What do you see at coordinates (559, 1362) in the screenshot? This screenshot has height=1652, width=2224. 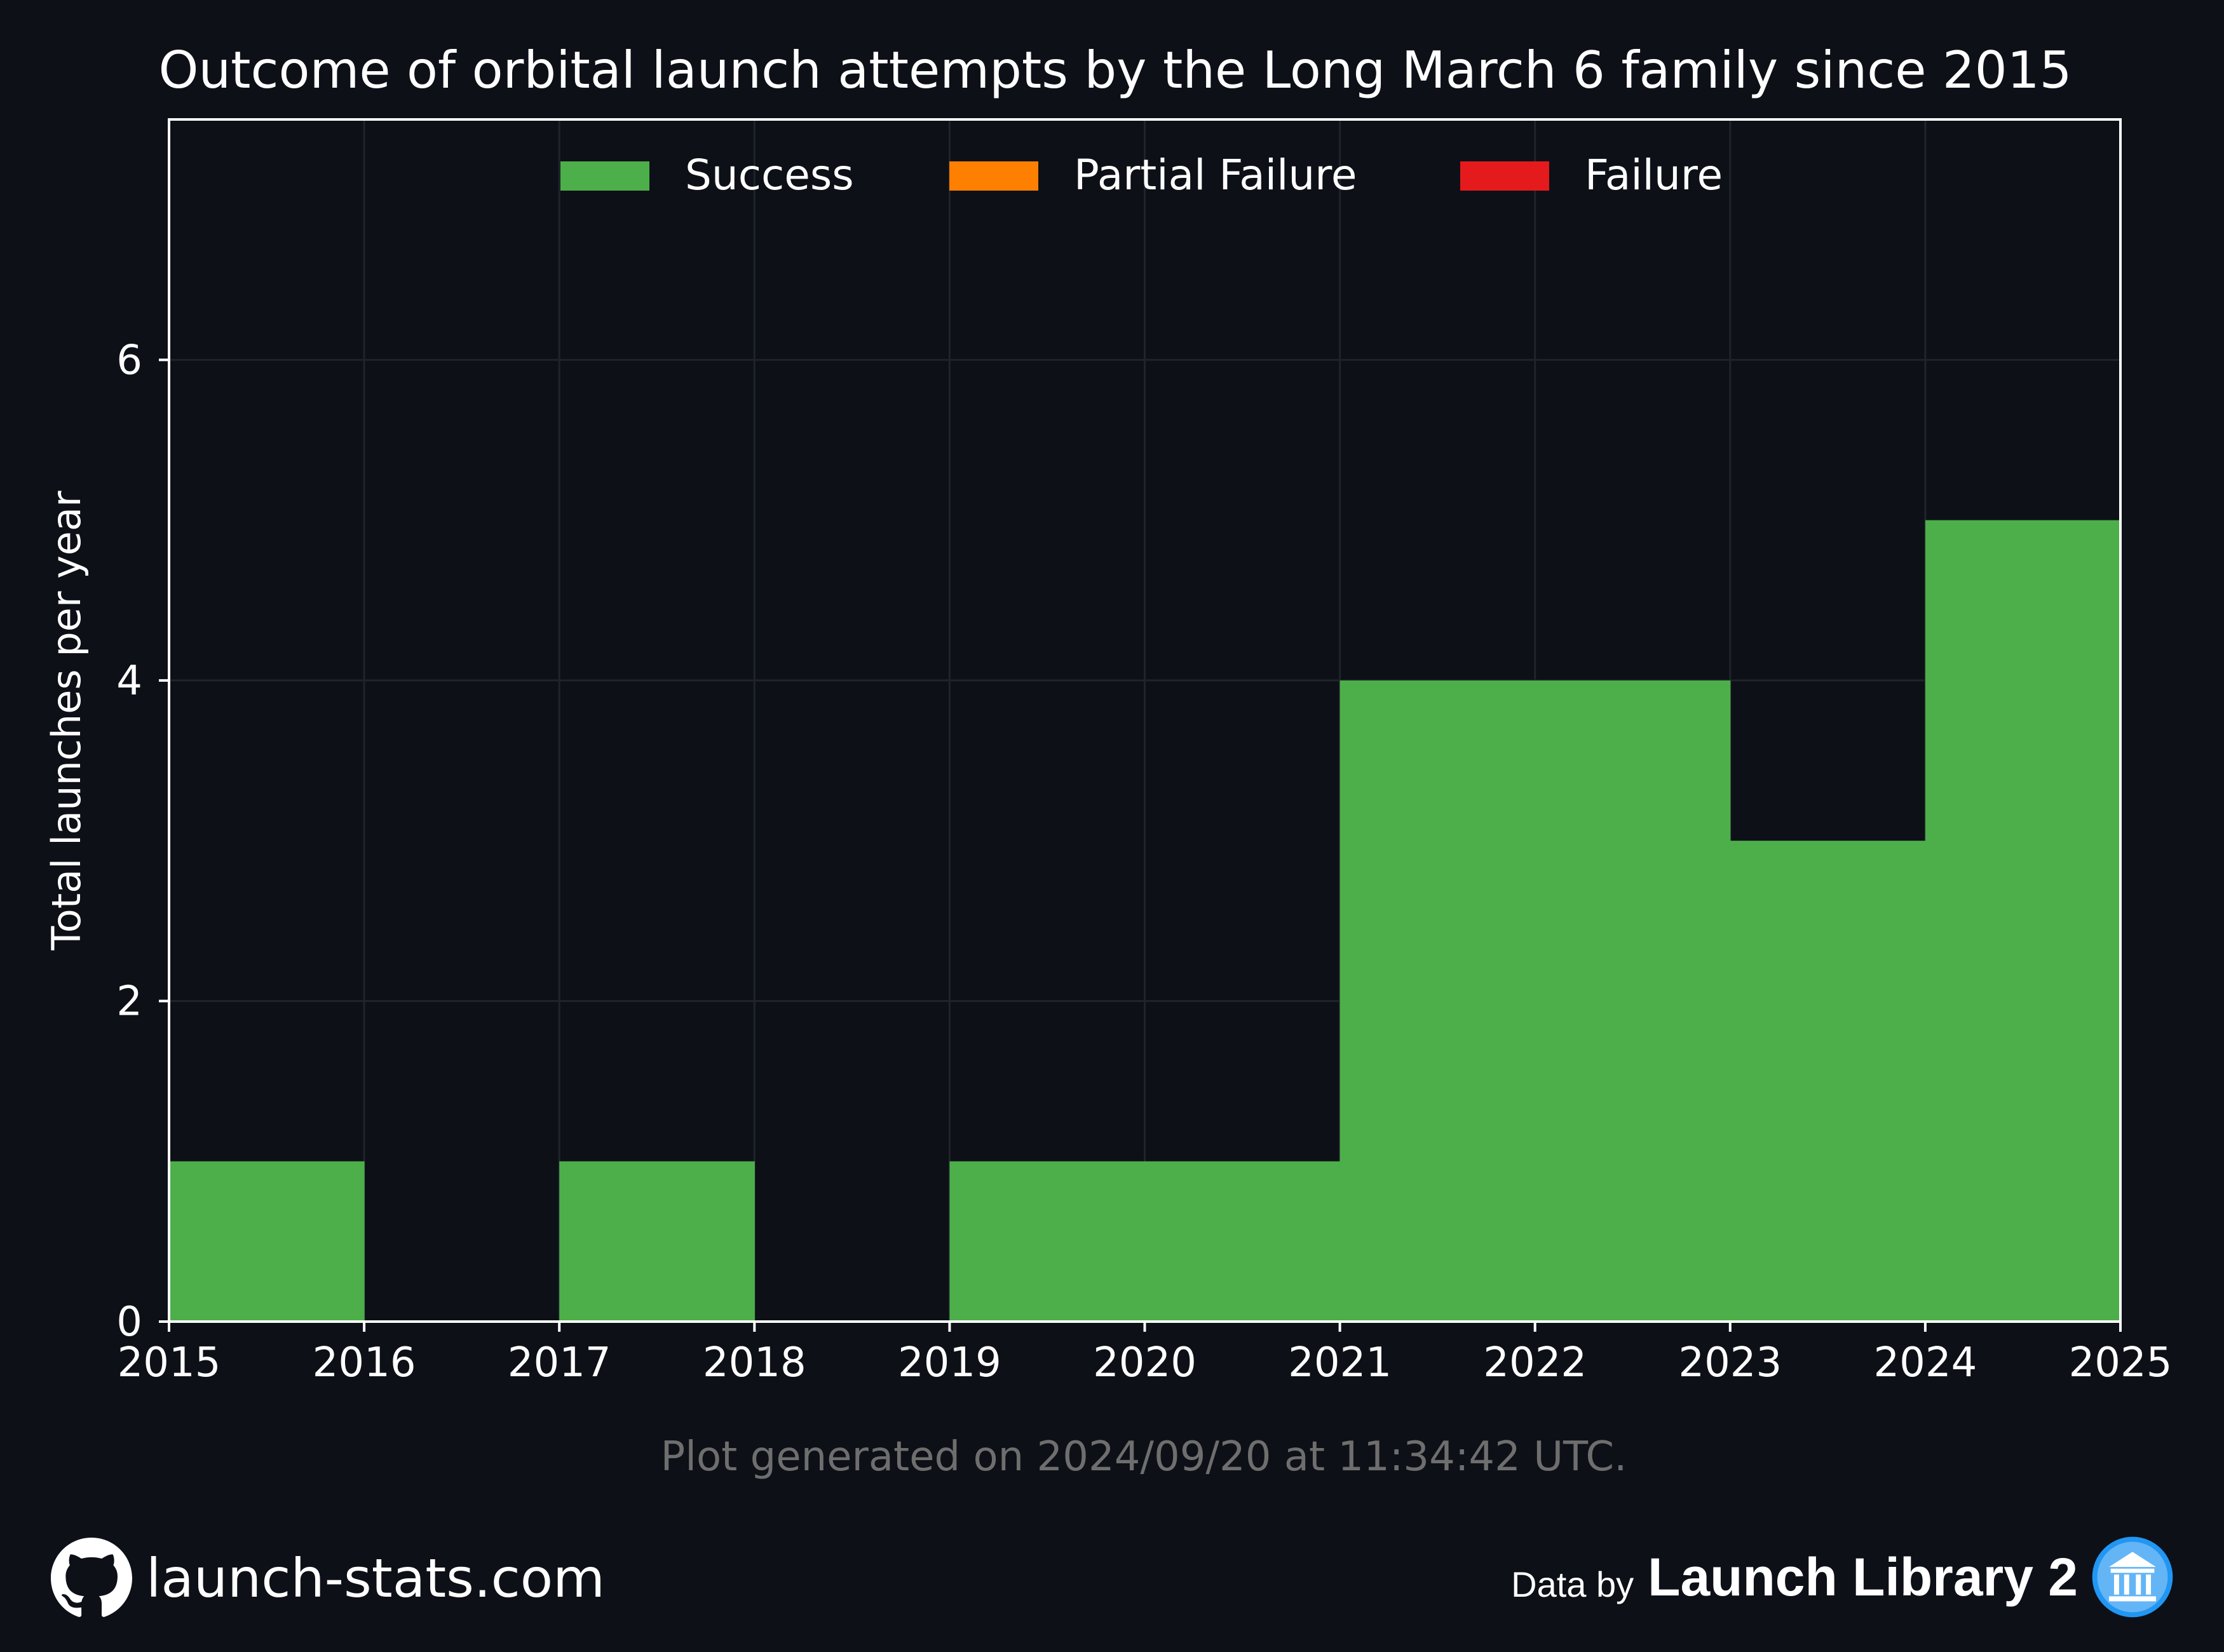 I see `x-tick-label: 2017` at bounding box center [559, 1362].